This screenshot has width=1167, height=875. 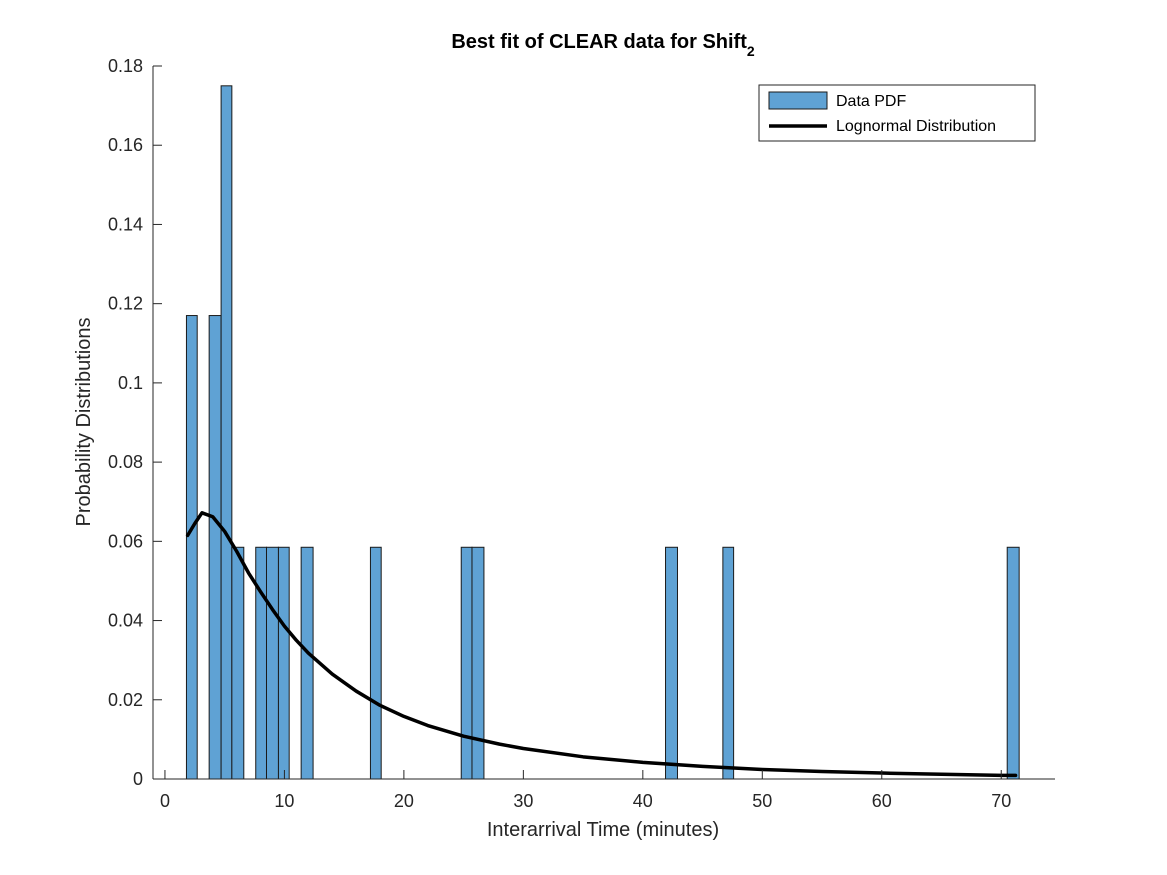 I want to click on x-tick-label: 30, so click(x=523, y=801).